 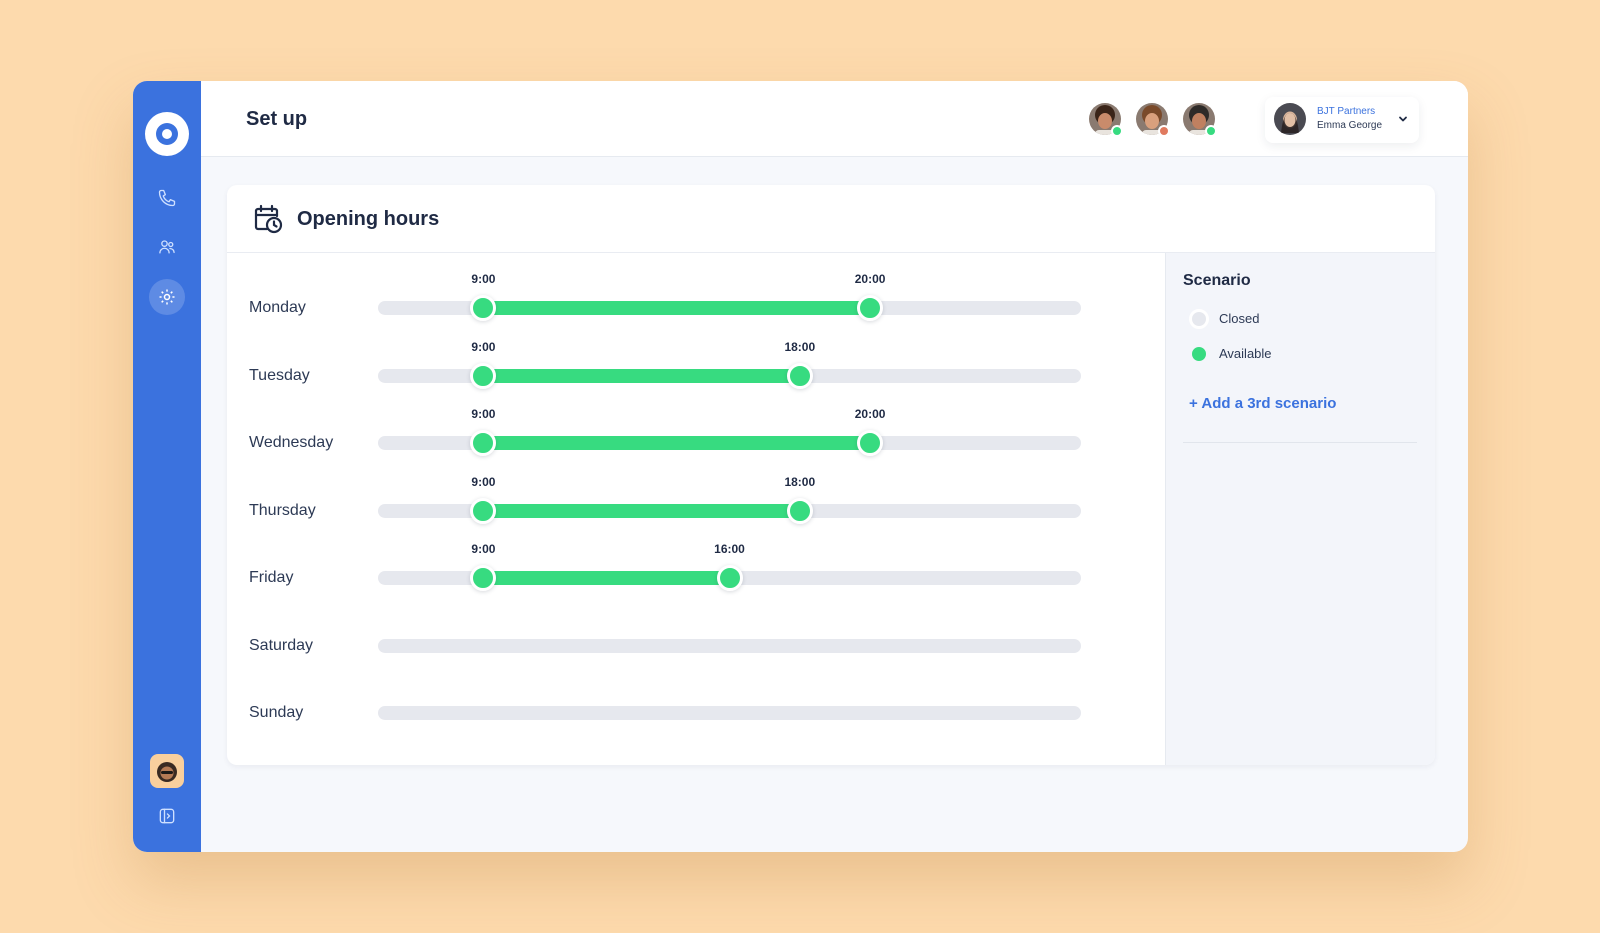 What do you see at coordinates (1217, 280) in the screenshot?
I see `scenario-title: Scenario` at bounding box center [1217, 280].